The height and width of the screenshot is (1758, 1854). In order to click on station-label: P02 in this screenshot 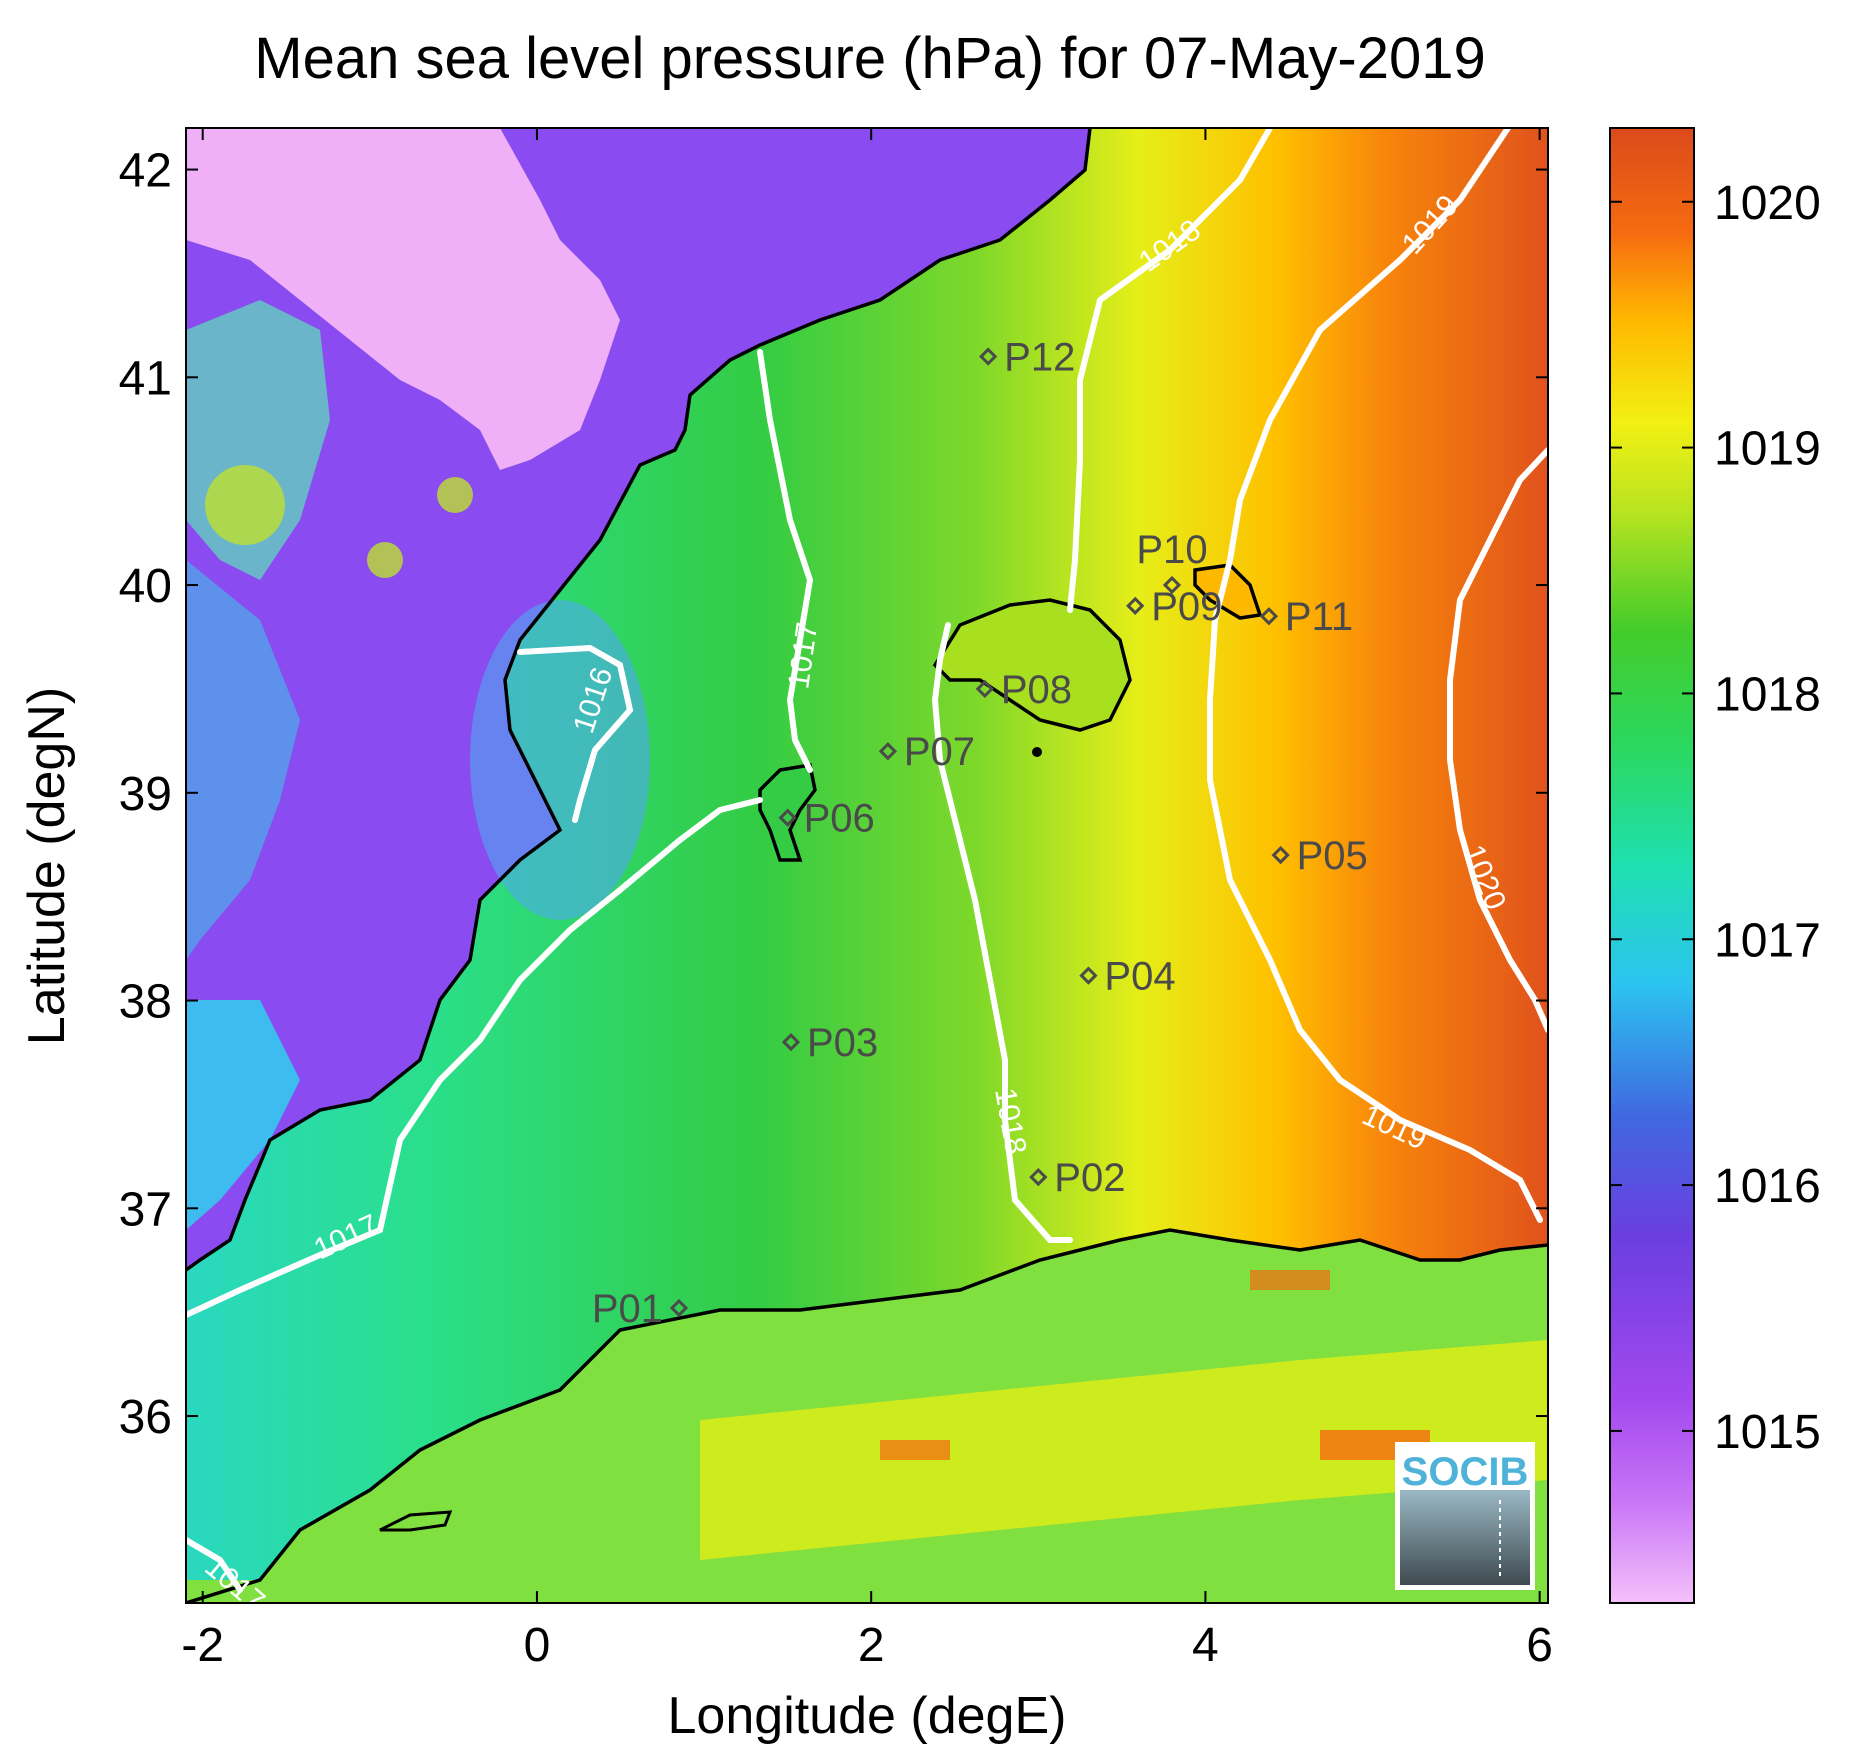, I will do `click(1089, 1178)`.